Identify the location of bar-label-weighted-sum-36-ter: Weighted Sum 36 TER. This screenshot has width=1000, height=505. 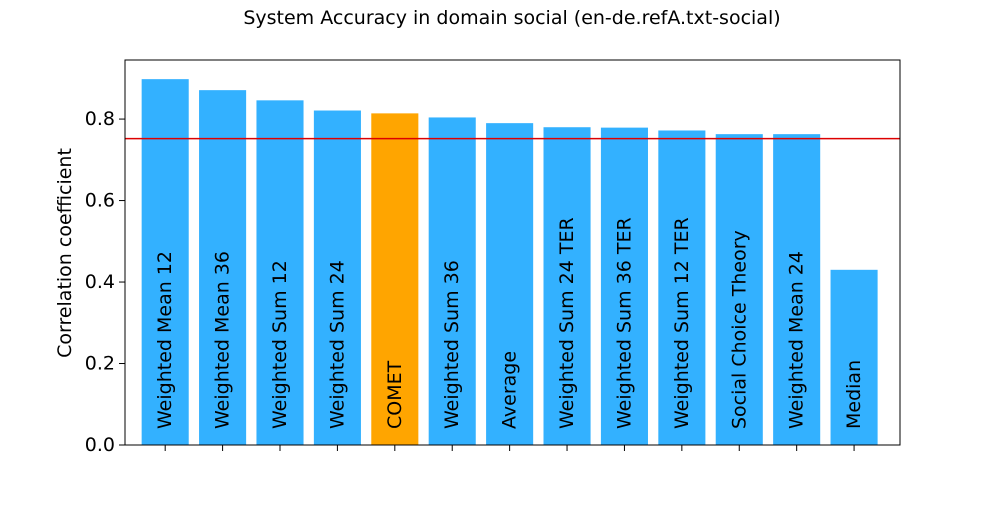
(624, 323).